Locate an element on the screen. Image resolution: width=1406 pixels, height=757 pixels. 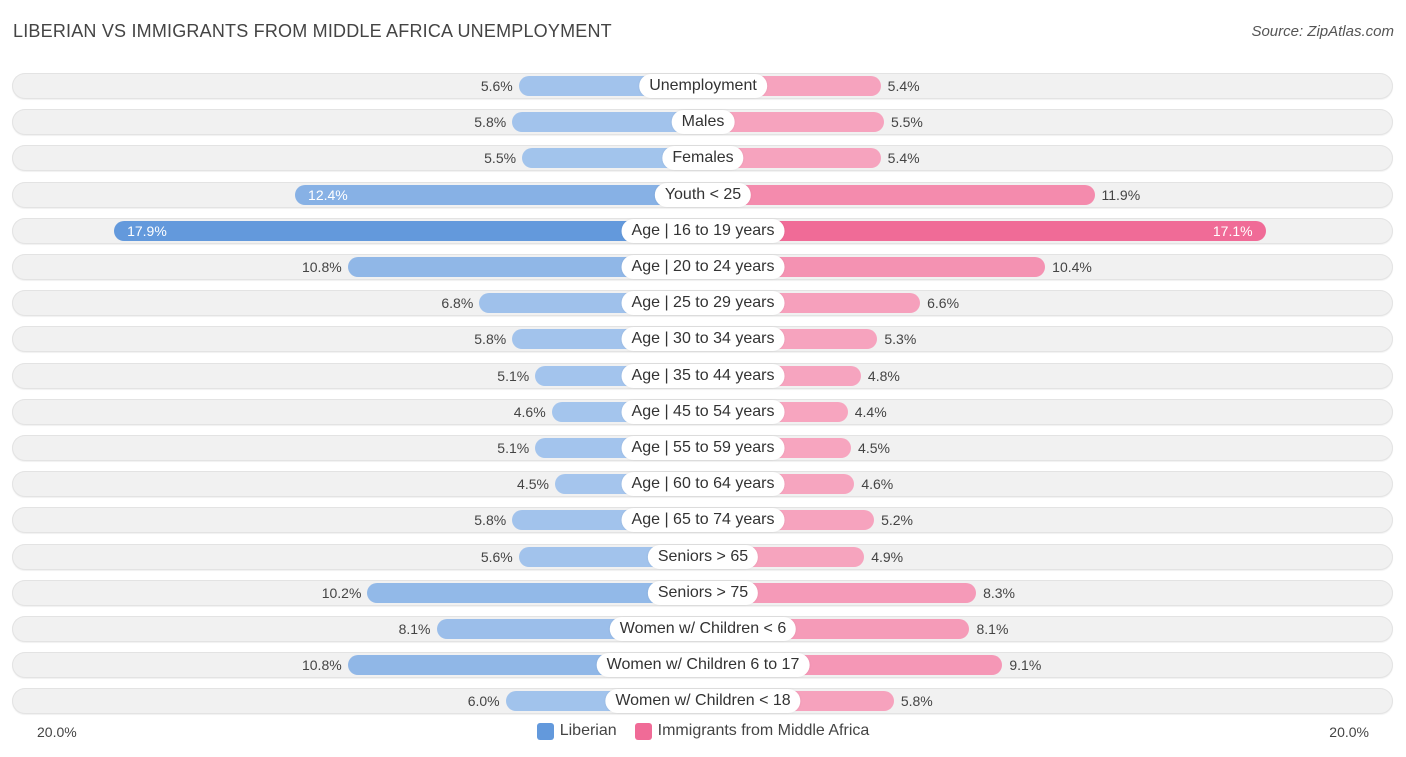
category-label: Age | 55 to 59 years is located at coordinates (703, 448).